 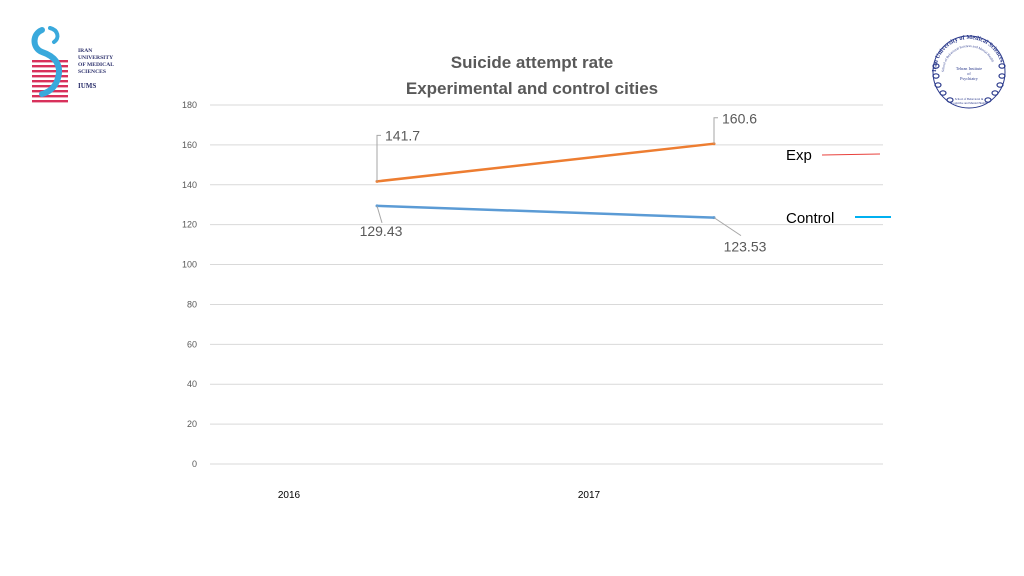 What do you see at coordinates (969, 78) in the screenshot?
I see `seal-center-3: Psychiatry` at bounding box center [969, 78].